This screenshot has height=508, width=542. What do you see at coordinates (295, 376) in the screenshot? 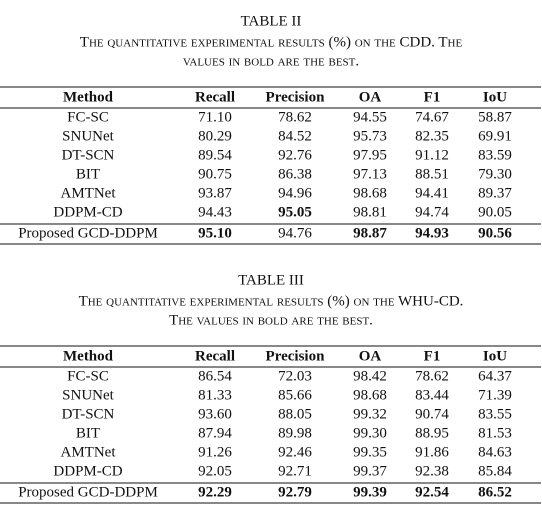
I see `cell-value: 72.03` at bounding box center [295, 376].